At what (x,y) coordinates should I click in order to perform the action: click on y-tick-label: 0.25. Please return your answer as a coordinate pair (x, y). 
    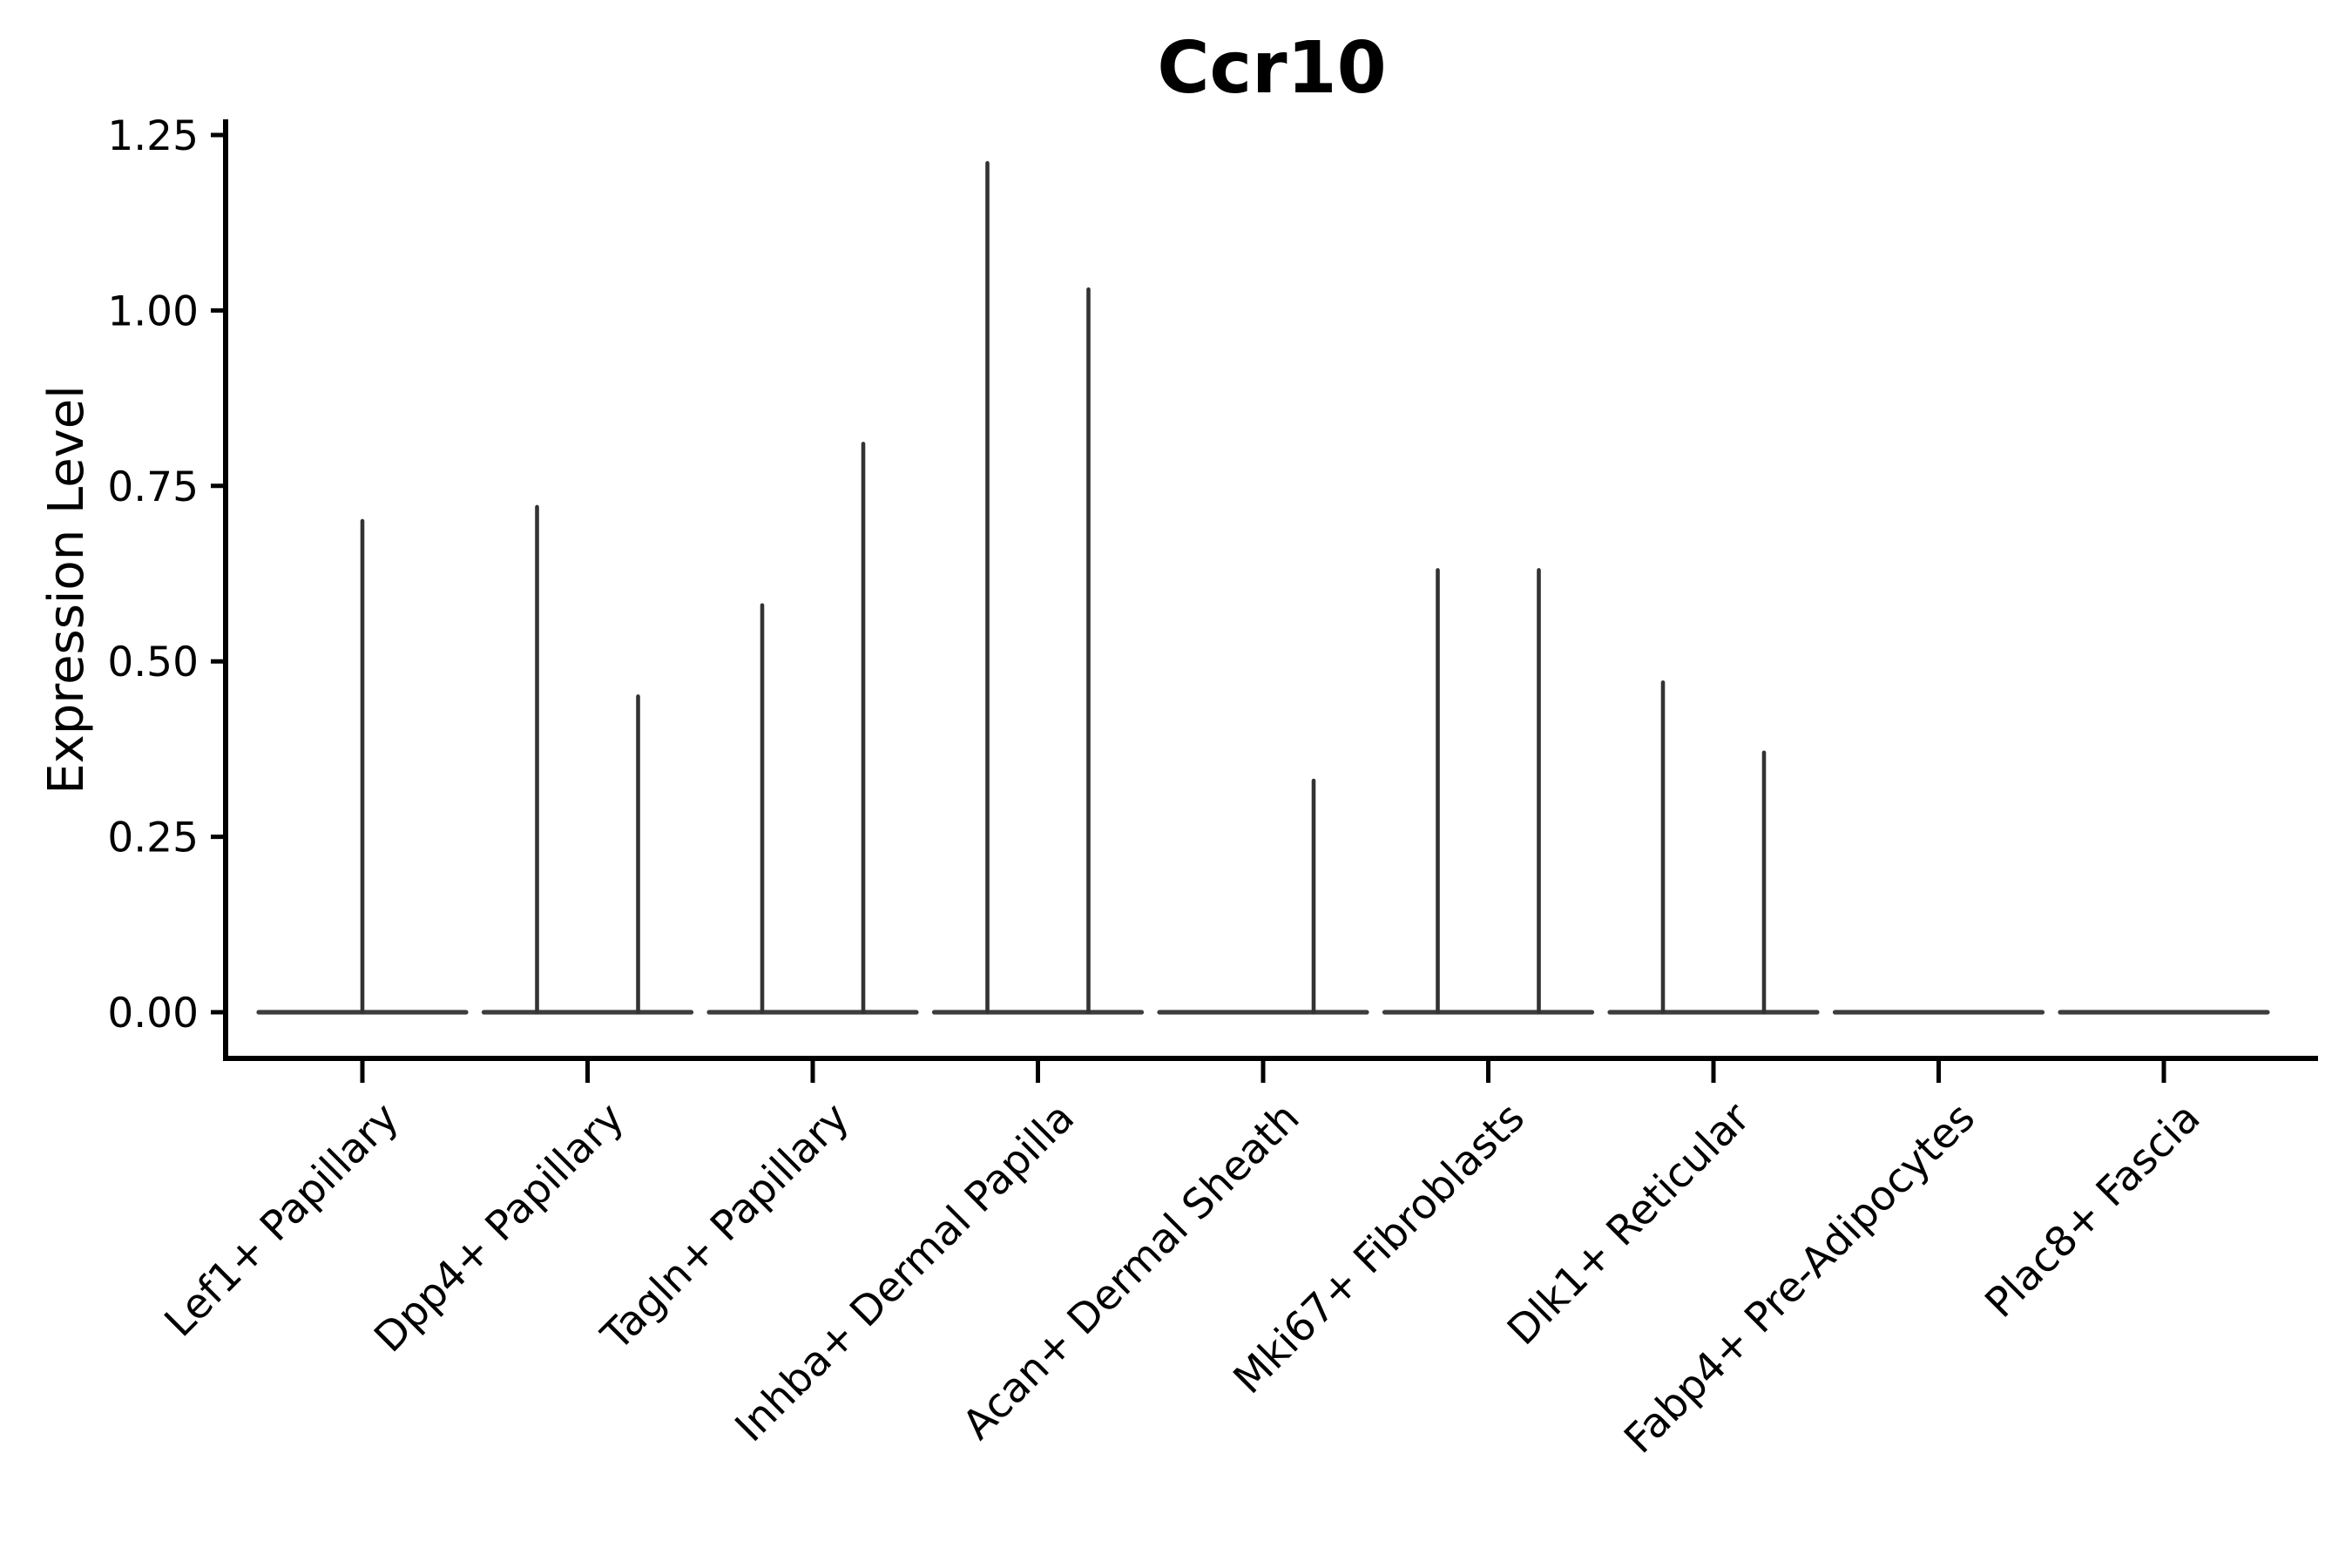
    Looking at the image, I should click on (153, 838).